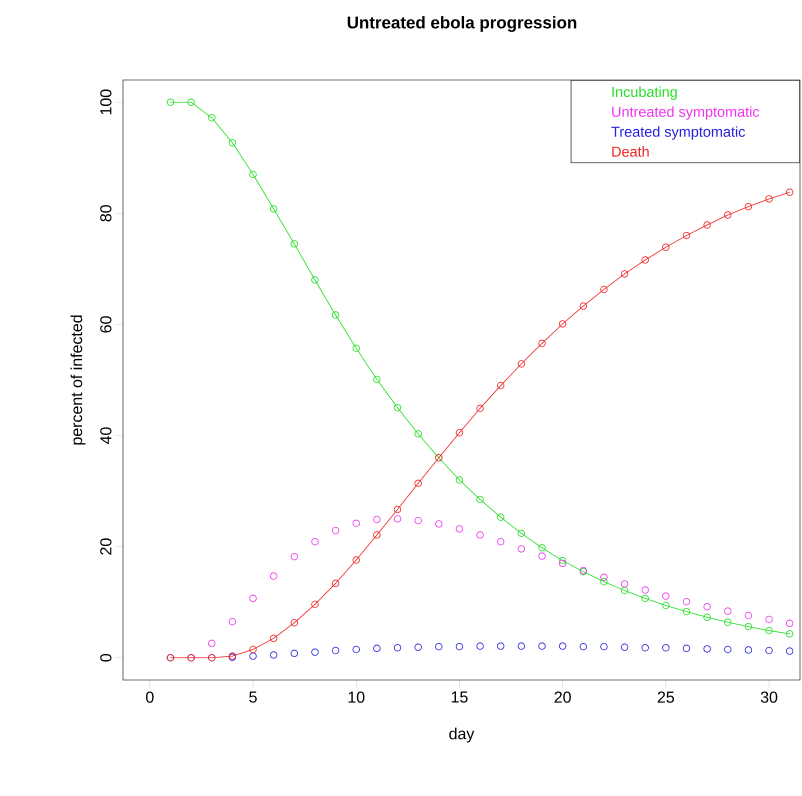 This screenshot has height=796, width=802. I want to click on y-tick-label: 20, so click(106, 546).